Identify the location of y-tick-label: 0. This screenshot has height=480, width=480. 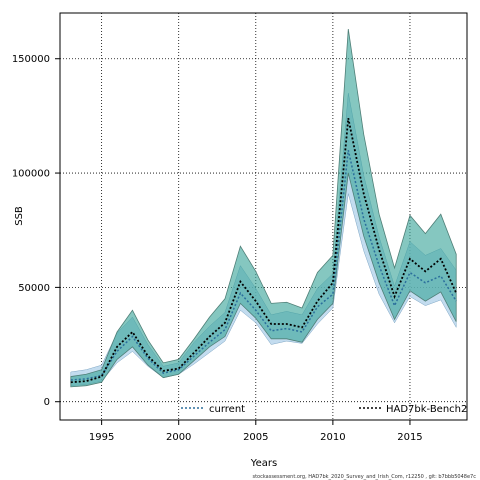
(47, 402).